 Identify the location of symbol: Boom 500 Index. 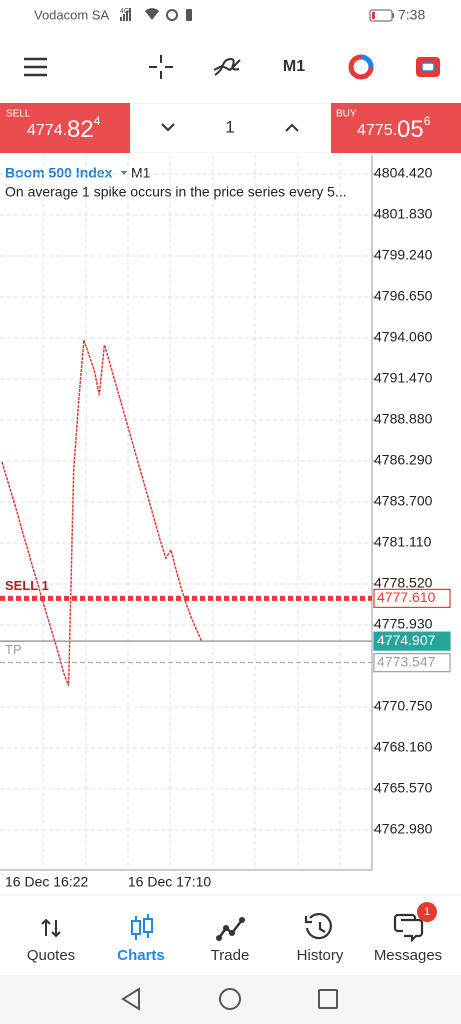
(59, 173).